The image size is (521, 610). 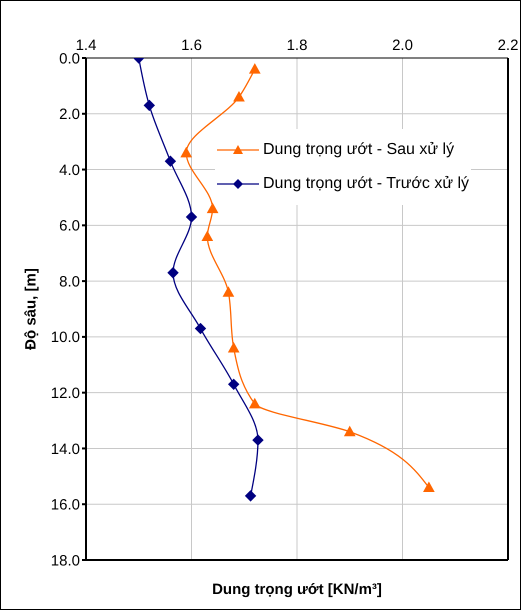 What do you see at coordinates (508, 45) in the screenshot?
I see `x-tick-label: 2.2` at bounding box center [508, 45].